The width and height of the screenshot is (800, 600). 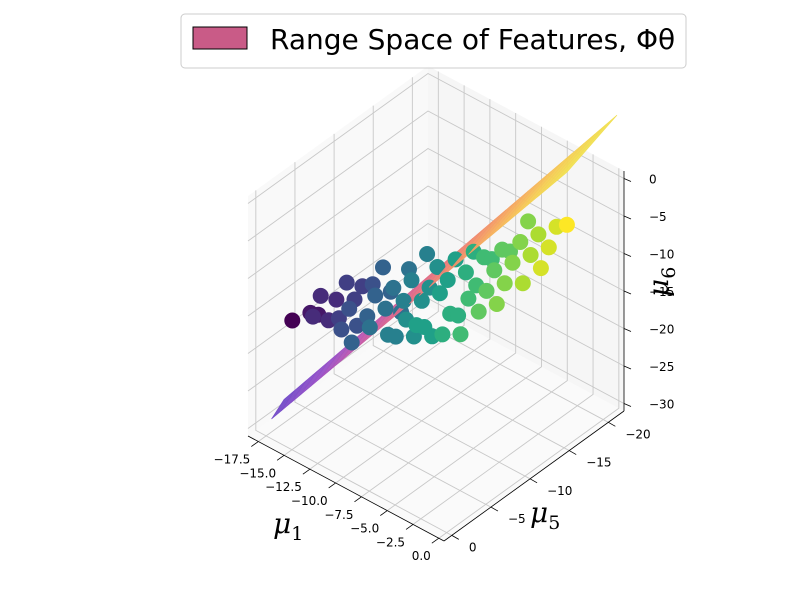 I want to click on surface-facet, so click(x=587, y=147).